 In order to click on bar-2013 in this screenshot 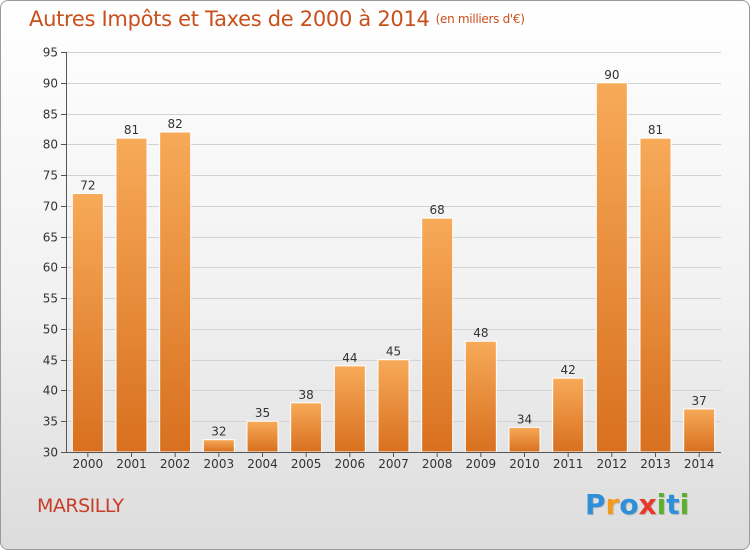, I will do `click(655, 295)`.